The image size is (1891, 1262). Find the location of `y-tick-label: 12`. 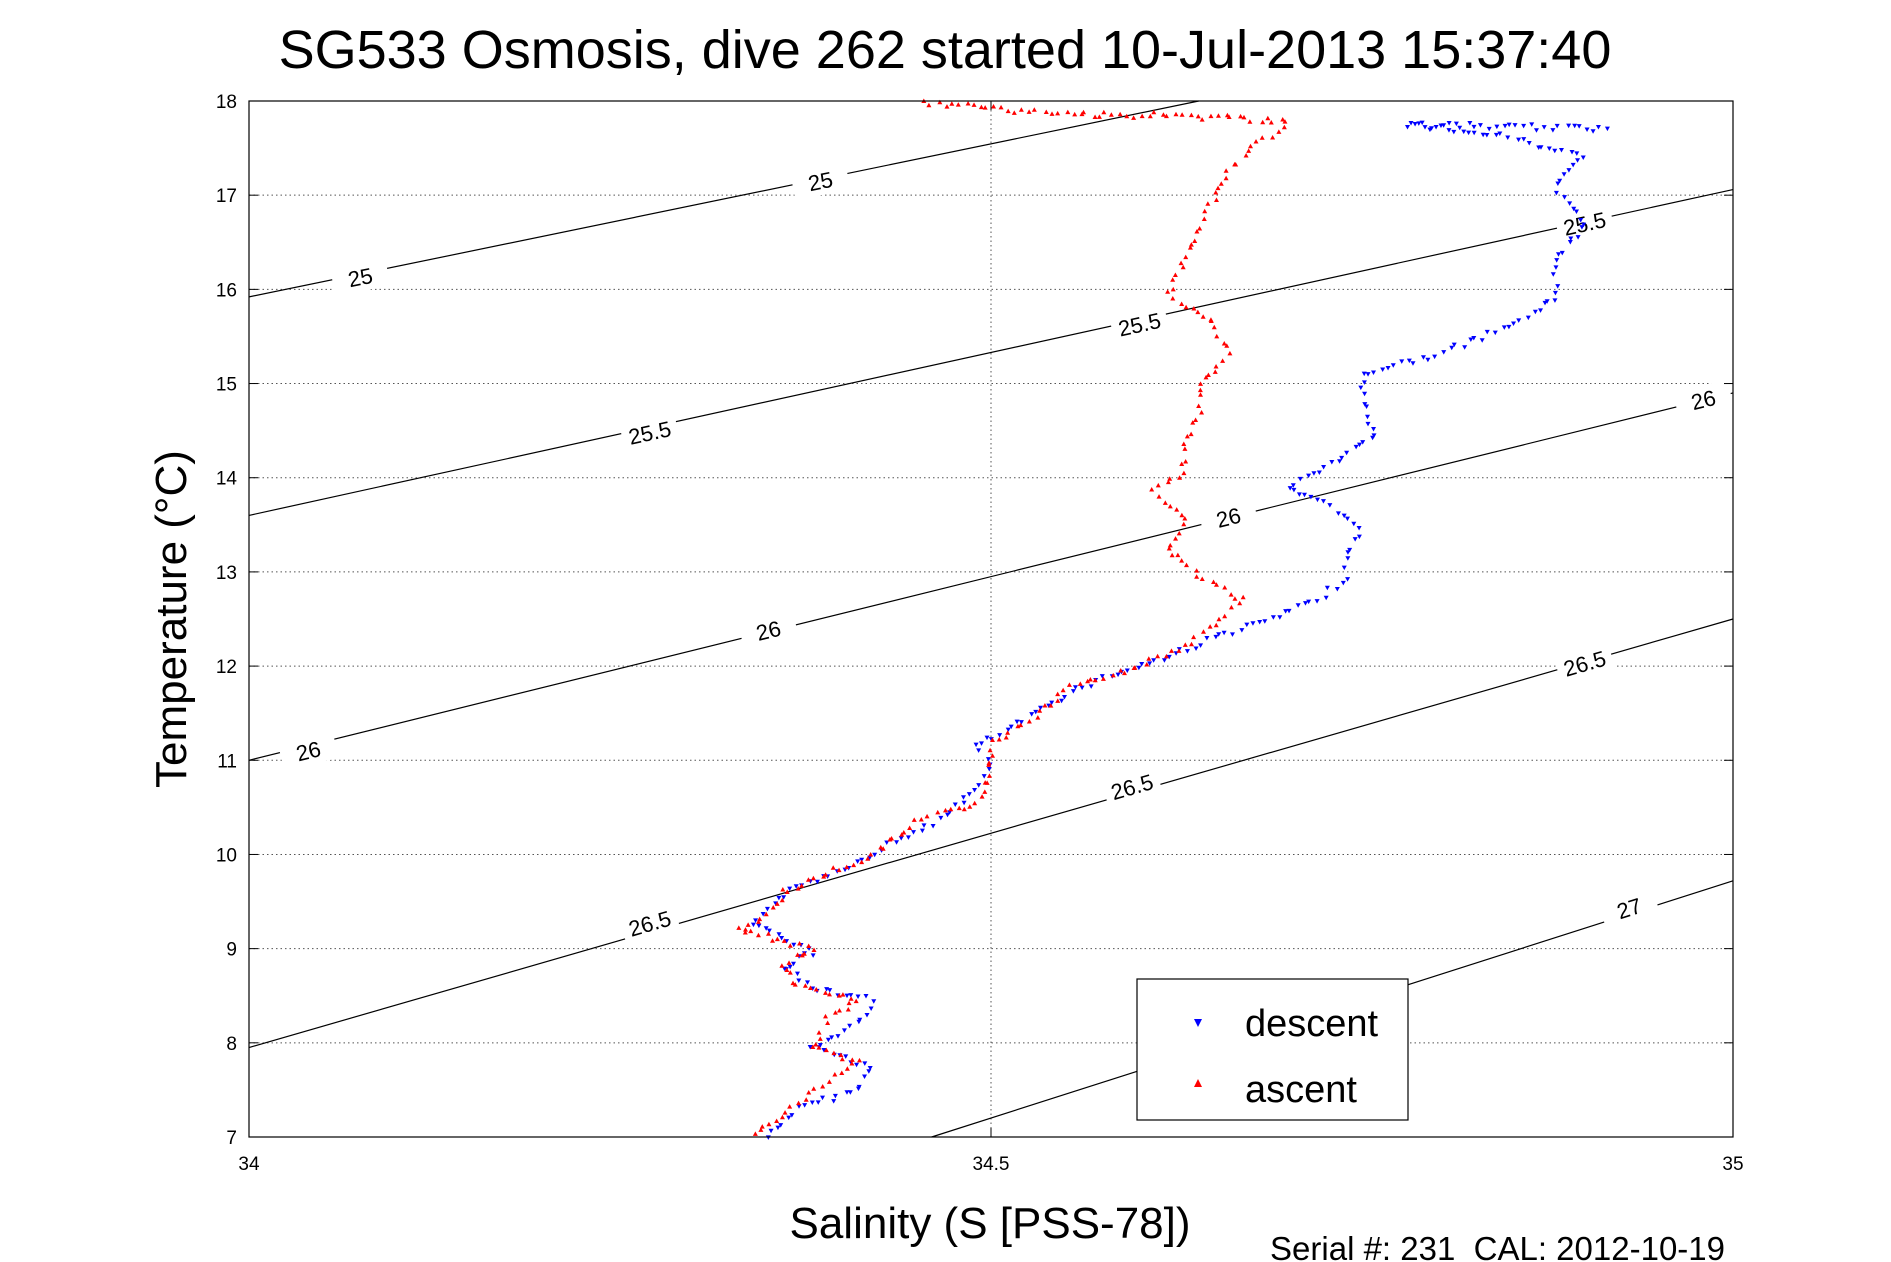

y-tick-label: 12 is located at coordinates (226, 667).